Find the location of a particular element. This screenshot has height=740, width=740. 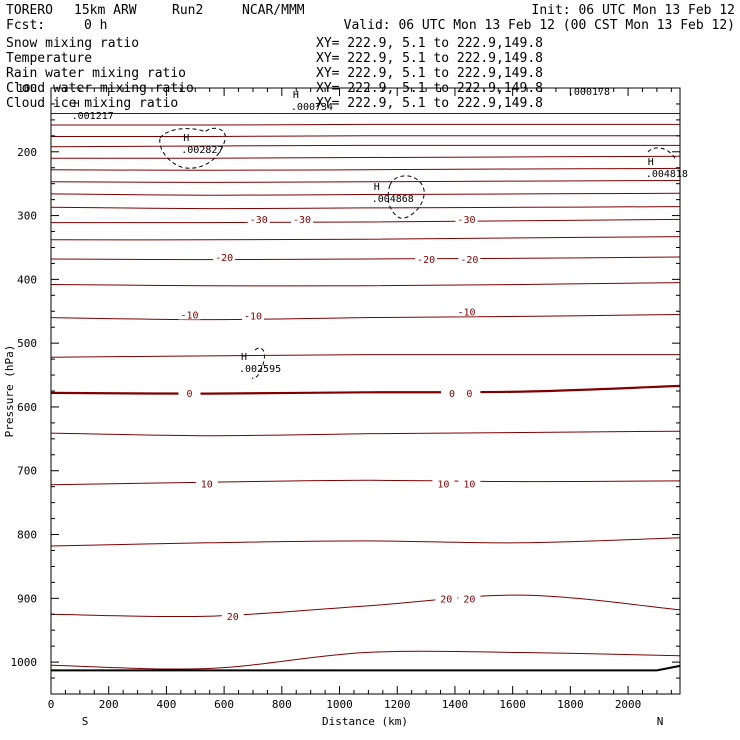

model-name: TORERO is located at coordinates (29, 10).